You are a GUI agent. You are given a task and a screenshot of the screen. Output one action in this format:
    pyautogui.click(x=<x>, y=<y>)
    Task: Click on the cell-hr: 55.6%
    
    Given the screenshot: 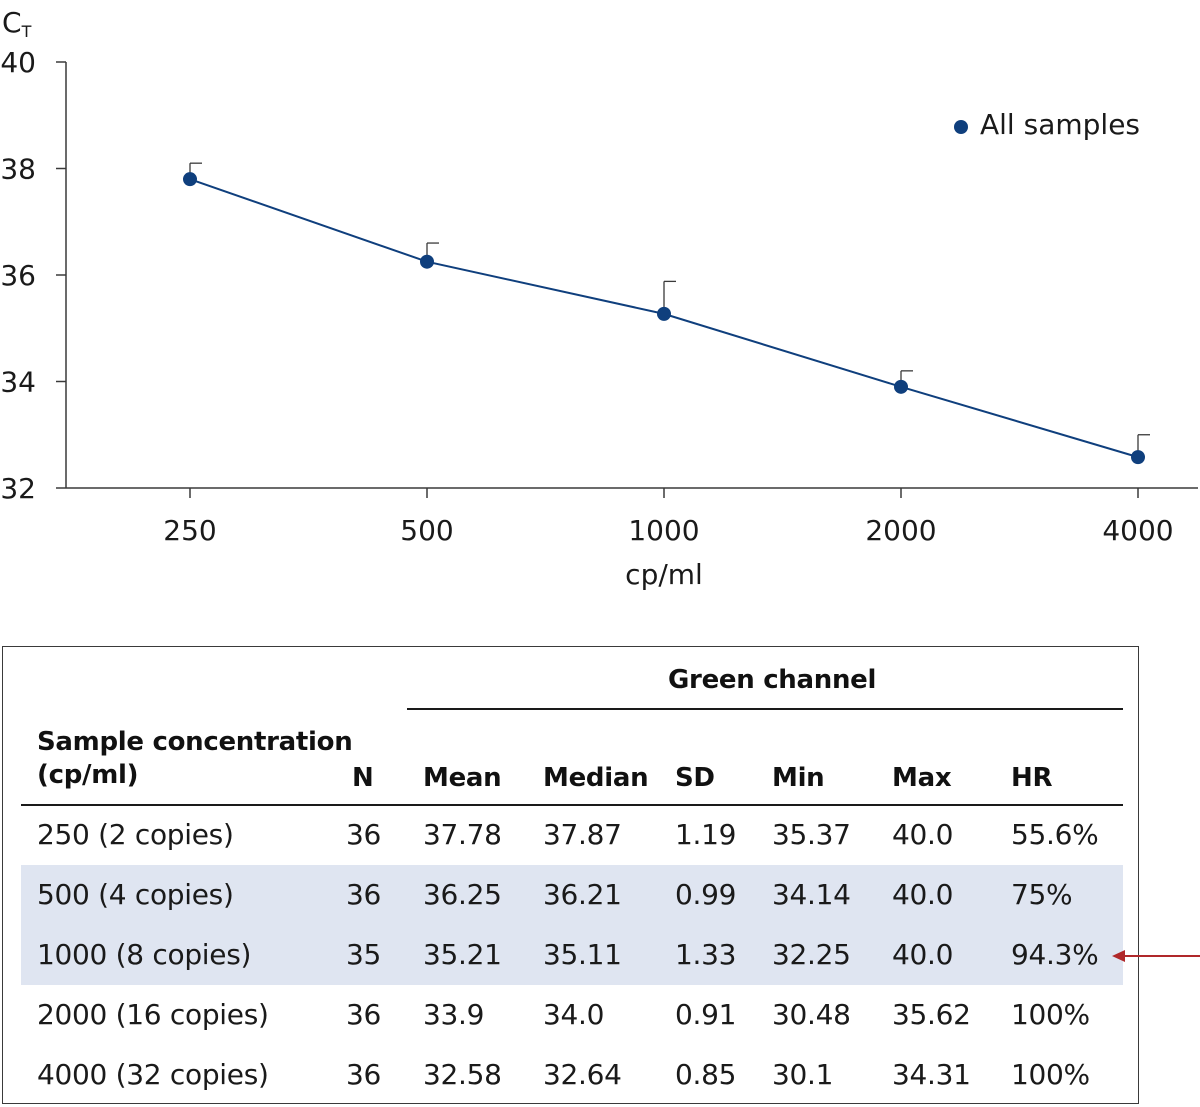 What is the action you would take?
    pyautogui.click(x=1055, y=834)
    